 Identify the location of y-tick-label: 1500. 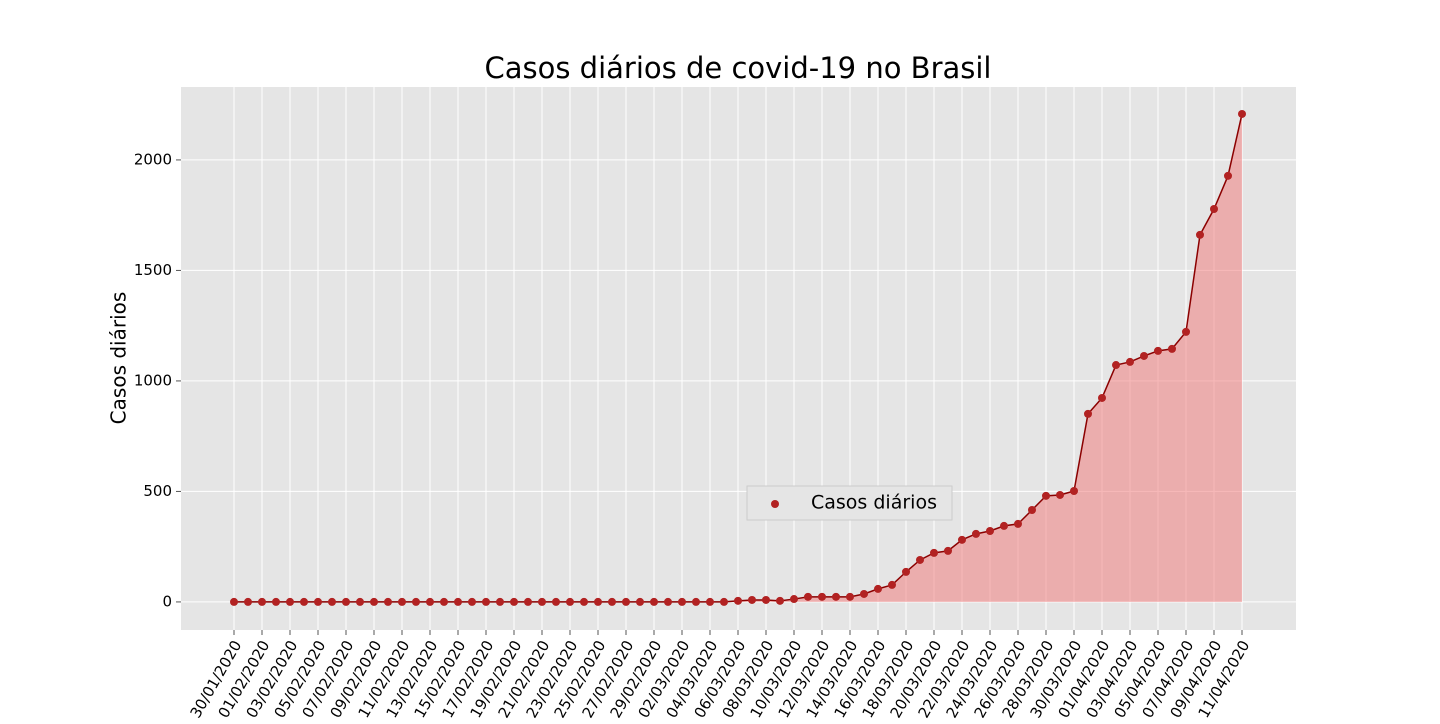
(153, 270).